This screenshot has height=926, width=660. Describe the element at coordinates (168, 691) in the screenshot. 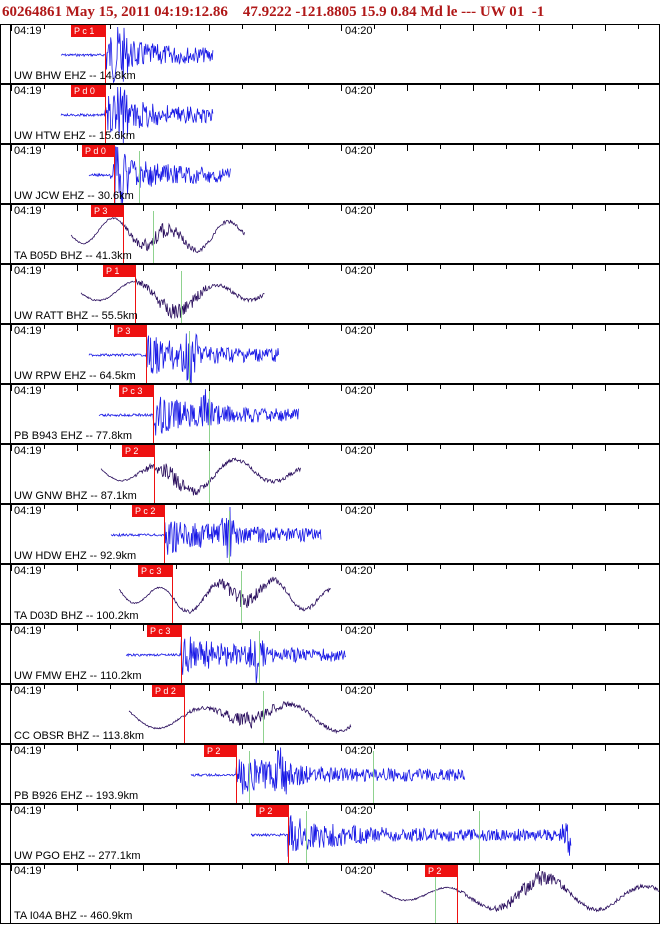

I see `pick-flag: P d 2` at that location.